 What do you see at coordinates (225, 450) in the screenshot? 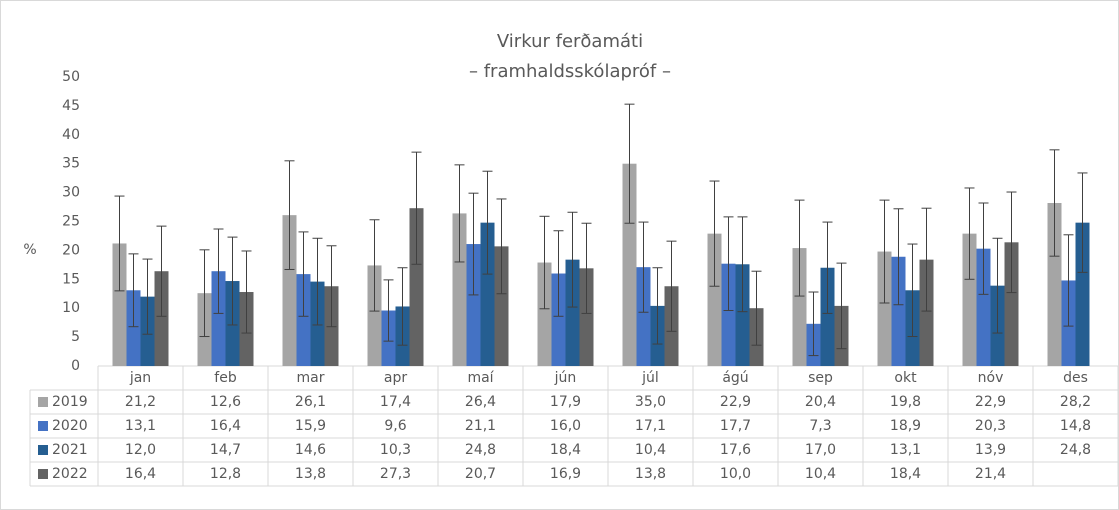
I see `table-cell: 14,7` at bounding box center [225, 450].